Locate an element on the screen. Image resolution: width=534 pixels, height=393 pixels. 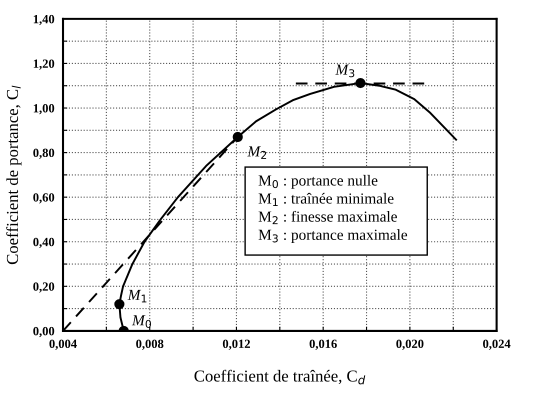
y-tick-label: 0,60 is located at coordinates (43, 198).